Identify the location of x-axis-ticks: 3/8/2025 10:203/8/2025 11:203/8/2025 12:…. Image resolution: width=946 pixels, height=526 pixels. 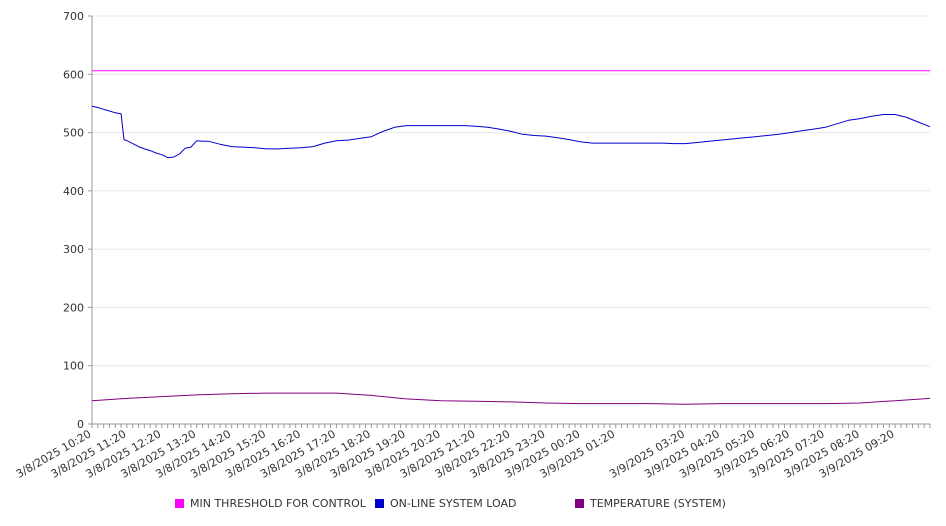
(455, 454).